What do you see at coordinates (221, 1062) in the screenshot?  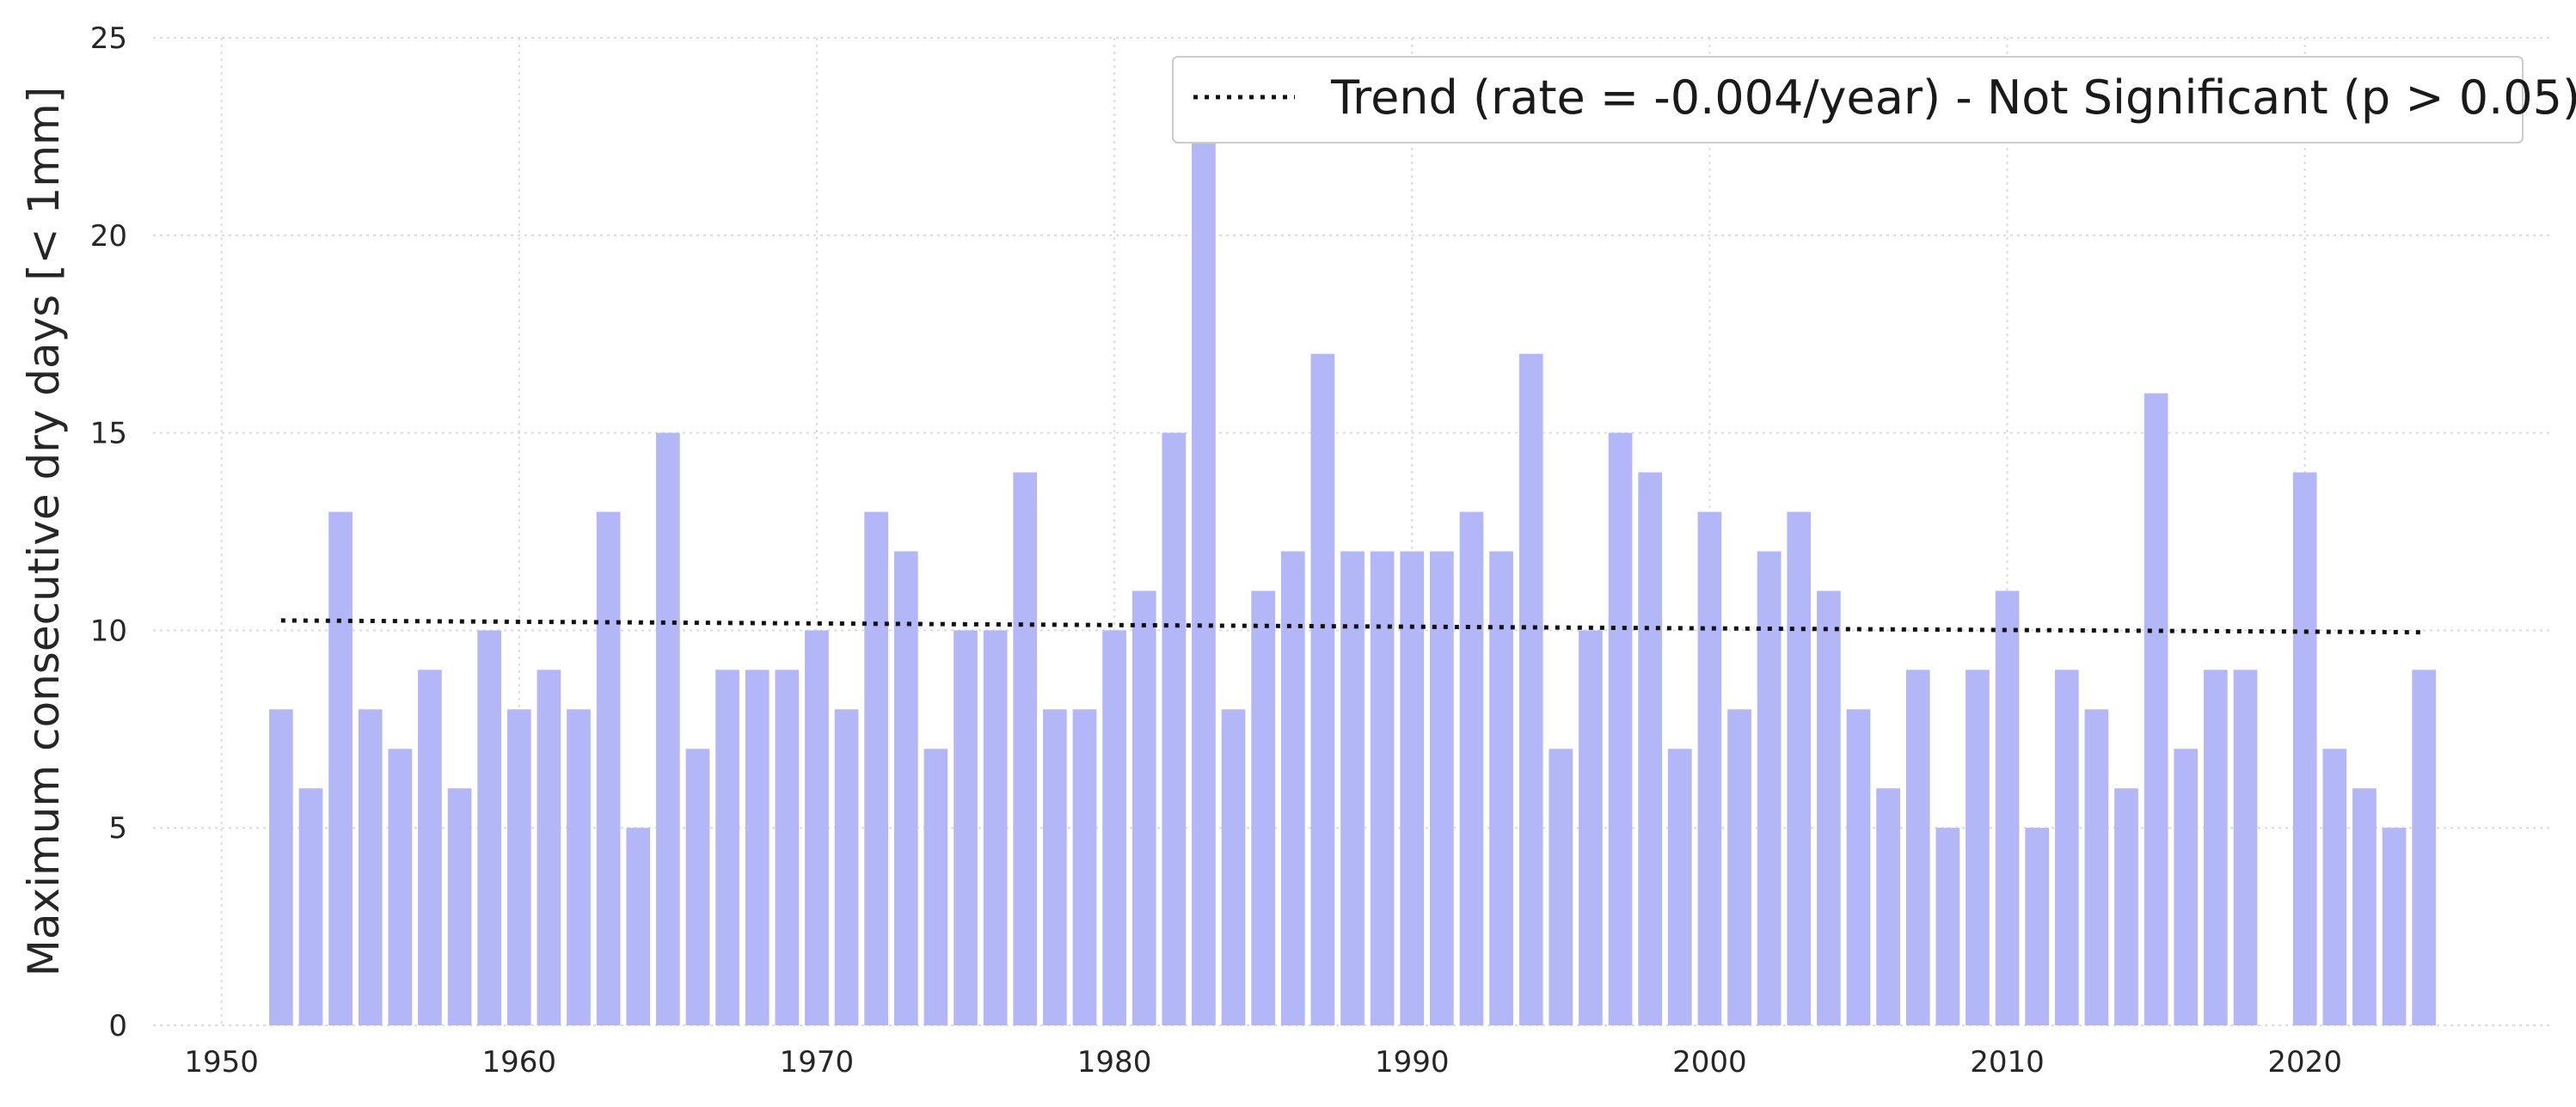 I see `x-tick-label: 1950` at bounding box center [221, 1062].